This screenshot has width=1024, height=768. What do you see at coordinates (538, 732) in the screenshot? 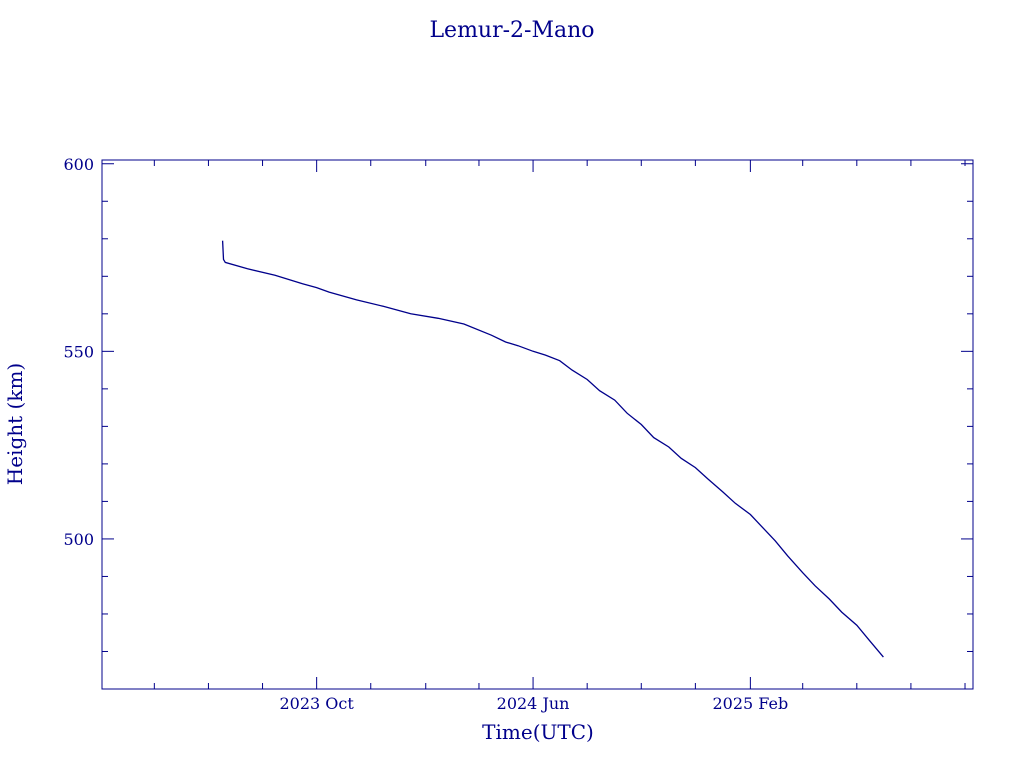
I see `x-axis-label: Time(UTC)` at bounding box center [538, 732].